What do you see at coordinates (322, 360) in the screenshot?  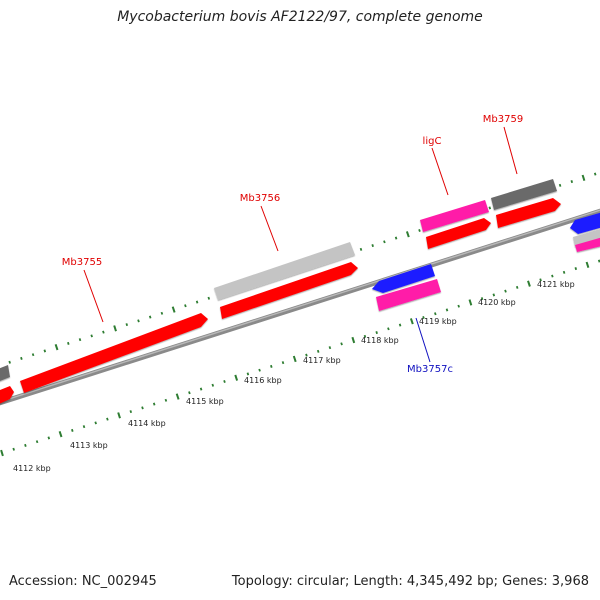 I see `scale-label-4117: 4117 kbp` at bounding box center [322, 360].